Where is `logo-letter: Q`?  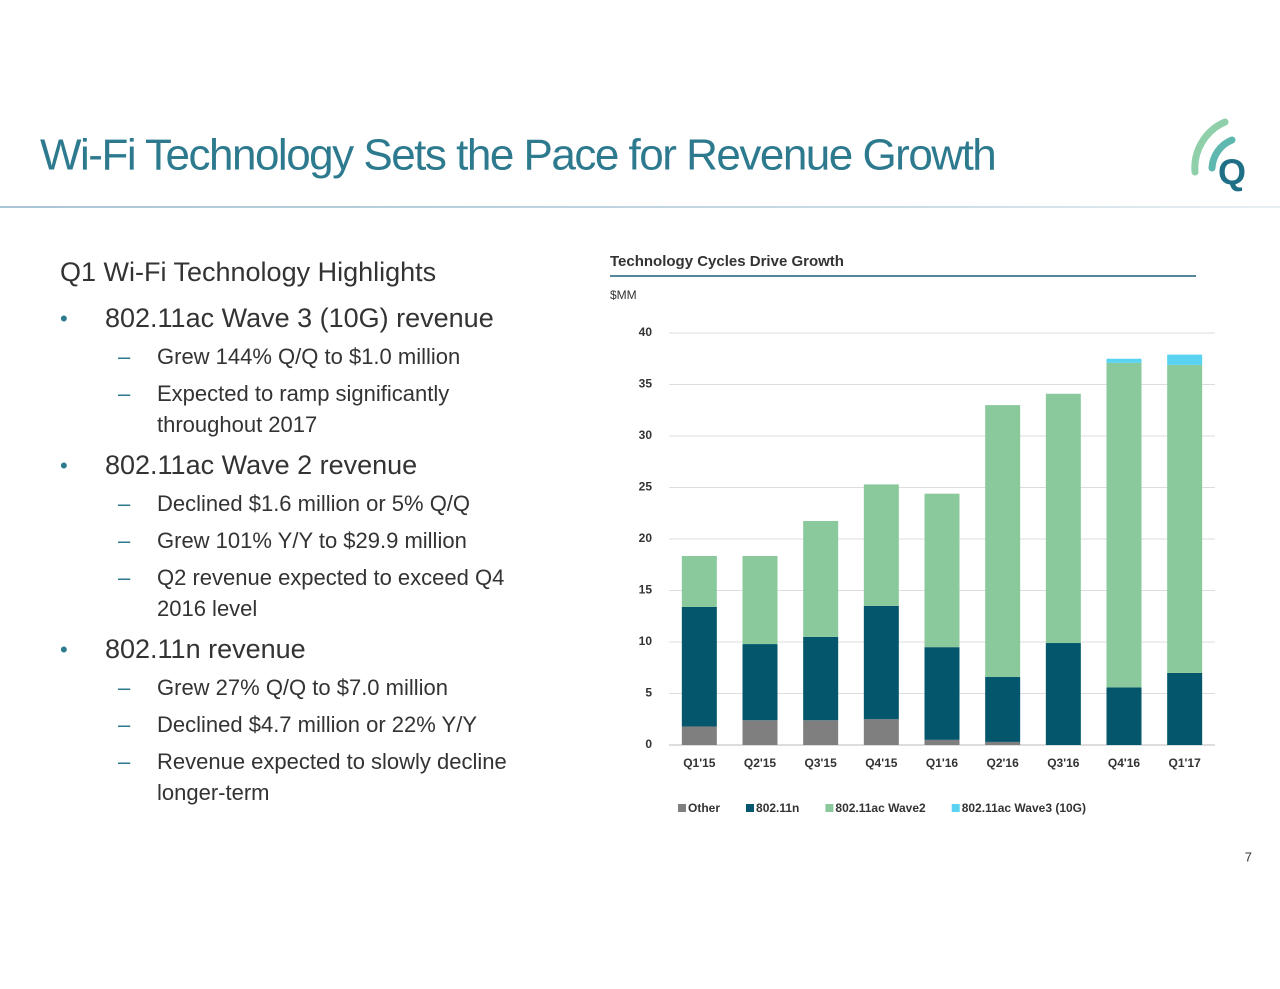
logo-letter: Q is located at coordinates (1232, 172).